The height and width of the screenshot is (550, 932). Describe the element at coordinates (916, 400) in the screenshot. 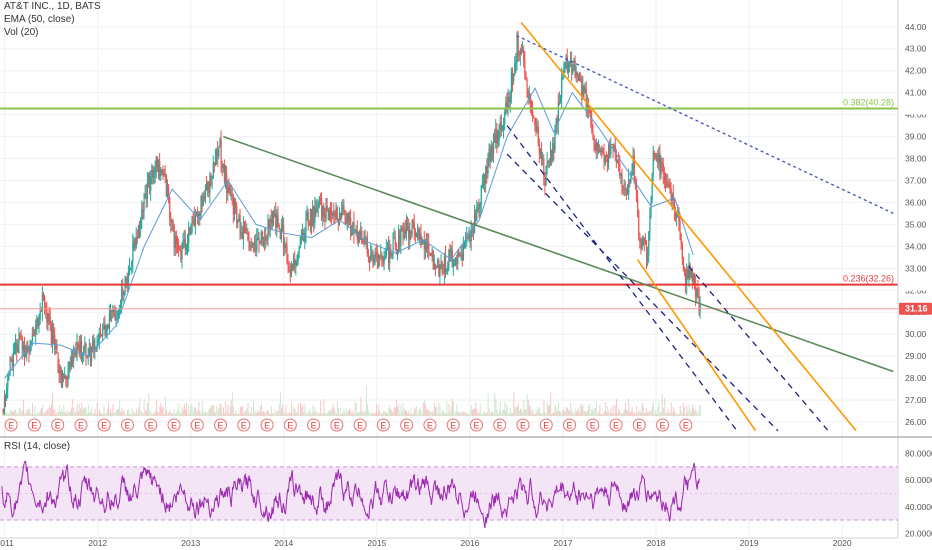

I see `price-tick-label: 27.00` at that location.